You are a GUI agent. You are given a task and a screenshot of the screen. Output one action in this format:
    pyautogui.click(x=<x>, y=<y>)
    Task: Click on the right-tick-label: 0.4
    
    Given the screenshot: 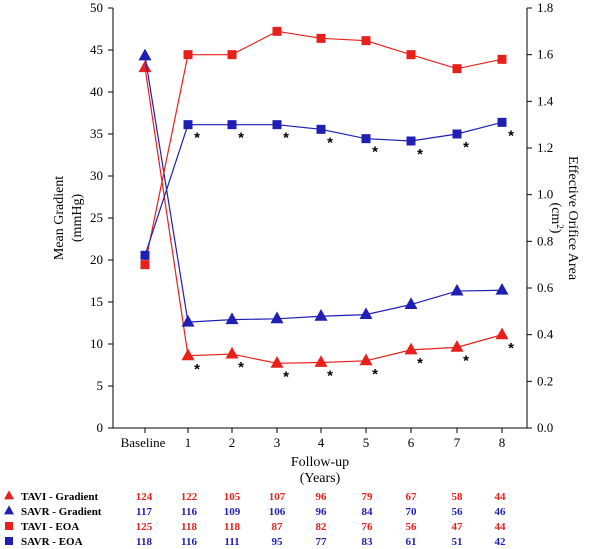 What is the action you would take?
    pyautogui.click(x=545, y=334)
    